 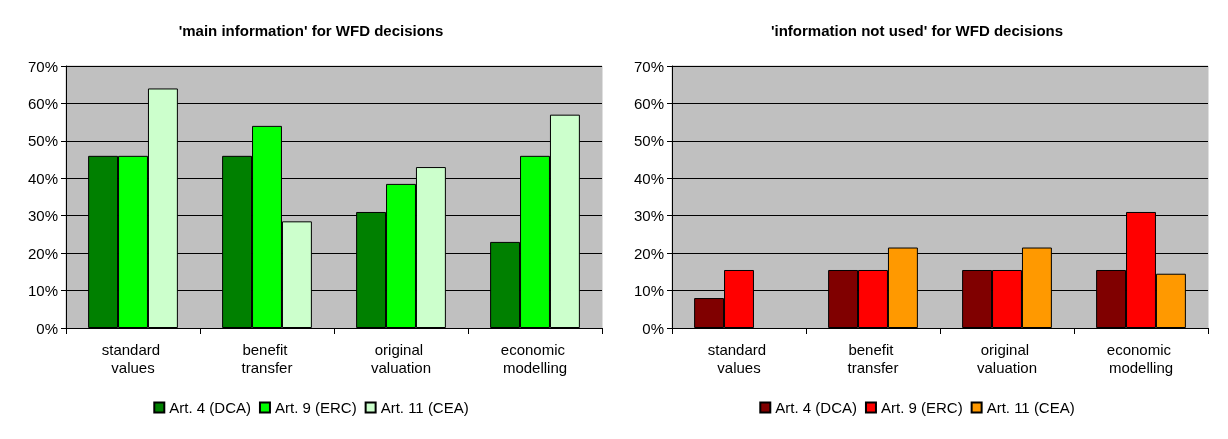 I want to click on chart-title: 'main information' for WFD decisions, so click(x=311, y=30).